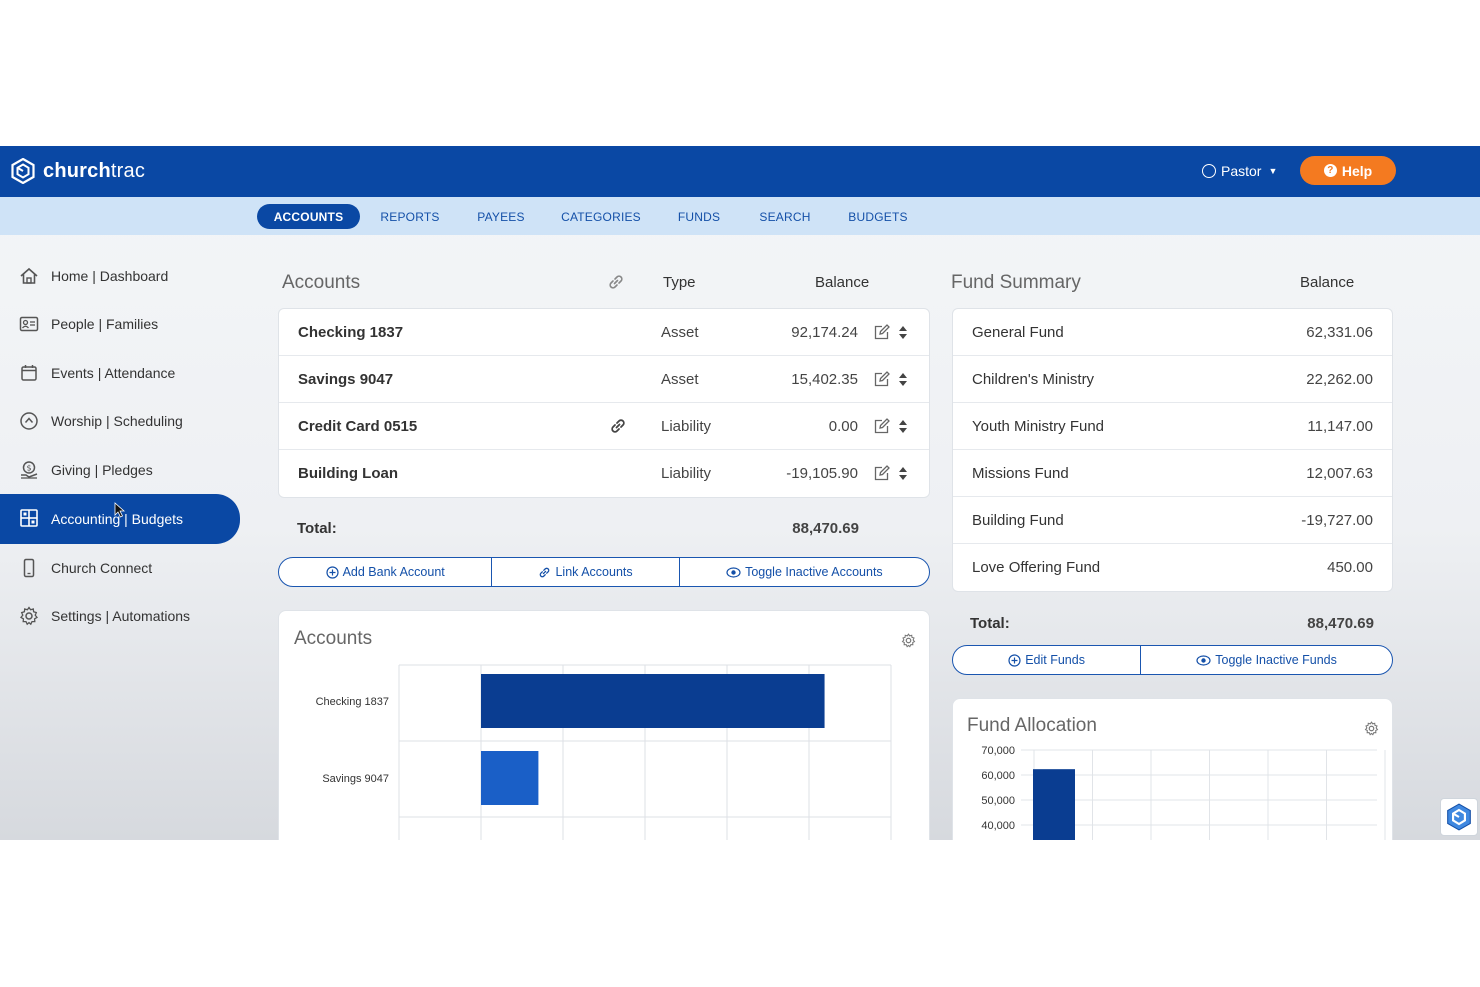 The width and height of the screenshot is (1480, 987). I want to click on funds-total-label: Total:, so click(990, 623).